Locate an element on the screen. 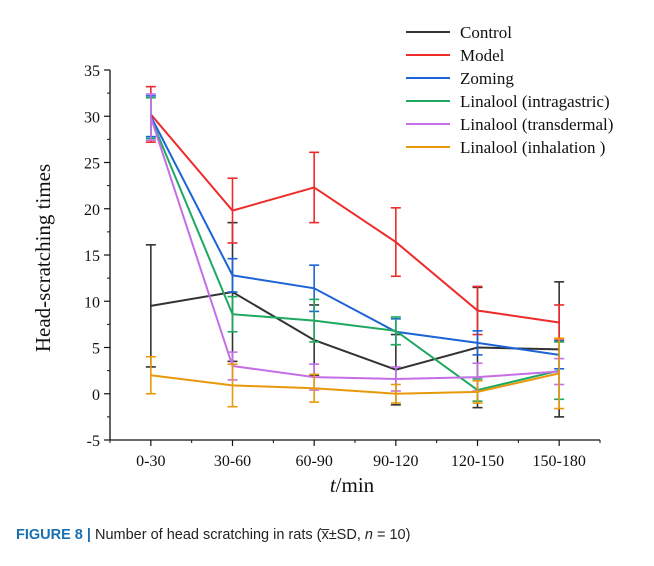 The width and height of the screenshot is (654, 566). x-tick-label: 150-180 is located at coordinates (559, 461).